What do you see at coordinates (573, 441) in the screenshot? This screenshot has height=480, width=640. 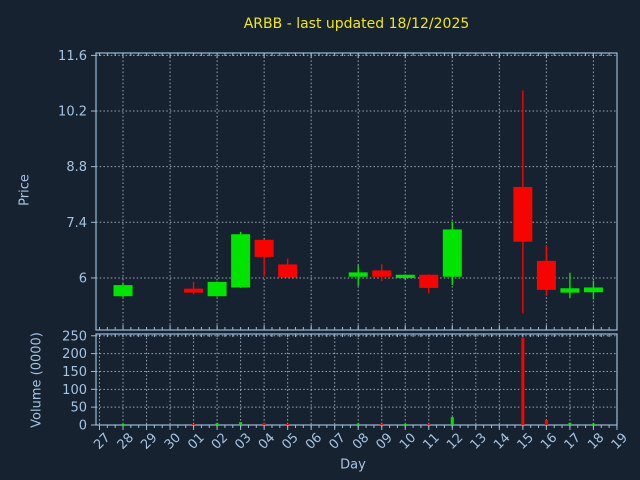 I see `x-tick-label: 17` at bounding box center [573, 441].